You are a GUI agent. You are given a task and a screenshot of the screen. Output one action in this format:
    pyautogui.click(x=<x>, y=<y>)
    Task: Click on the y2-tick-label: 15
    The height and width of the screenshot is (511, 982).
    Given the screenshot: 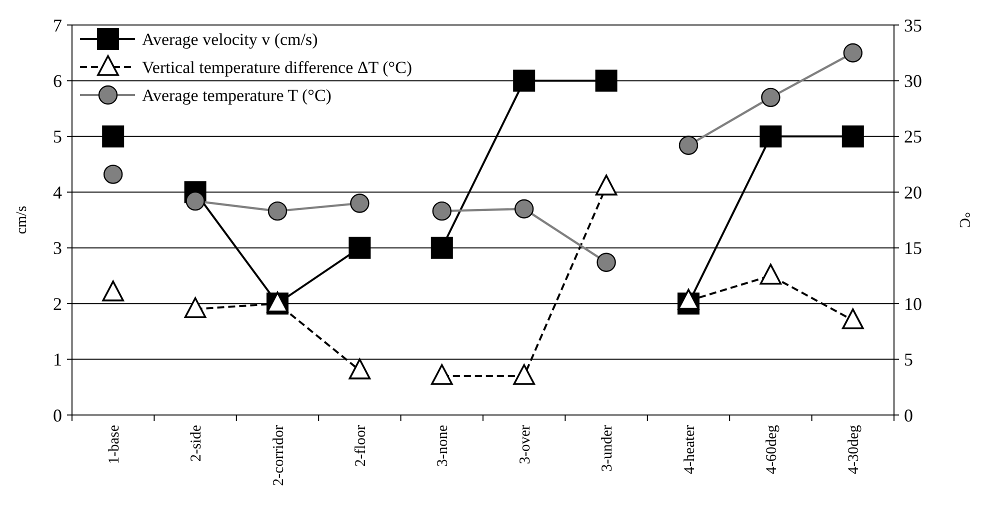 What is the action you would take?
    pyautogui.click(x=913, y=248)
    